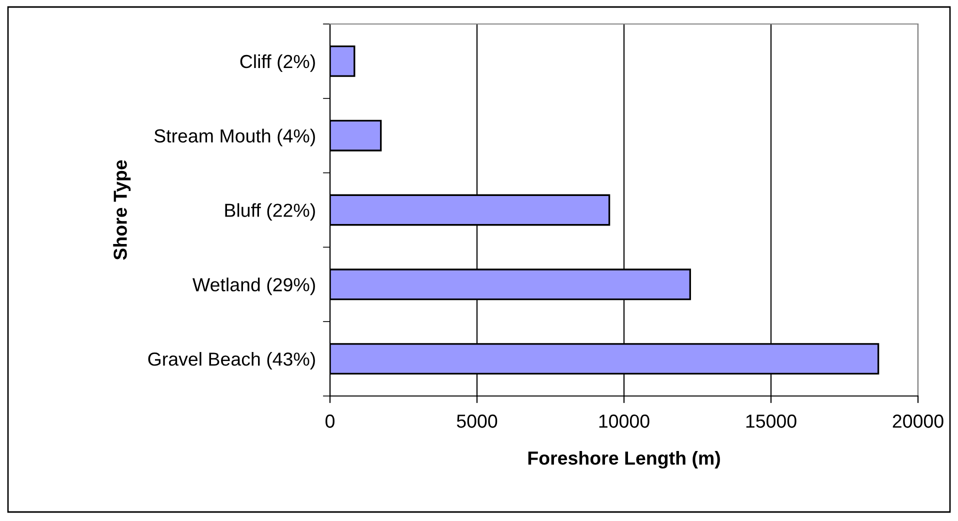 This screenshot has width=958, height=521. I want to click on y-tick-label: Stream Mouth (4%), so click(234, 137).